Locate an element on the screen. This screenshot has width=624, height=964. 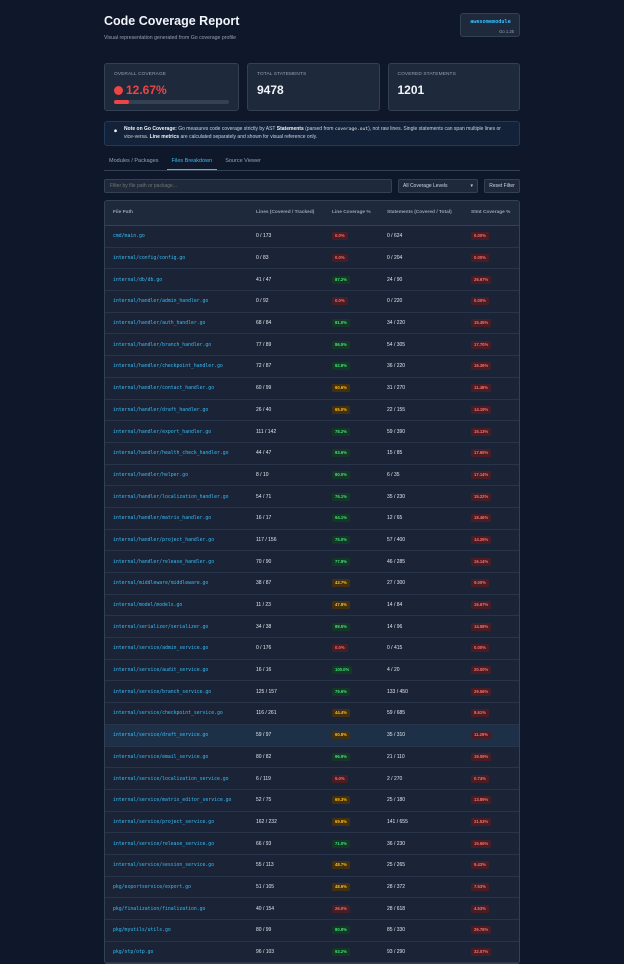
file-path-link: internal/handler/matrix_handler.go is located at coordinates (162, 519).